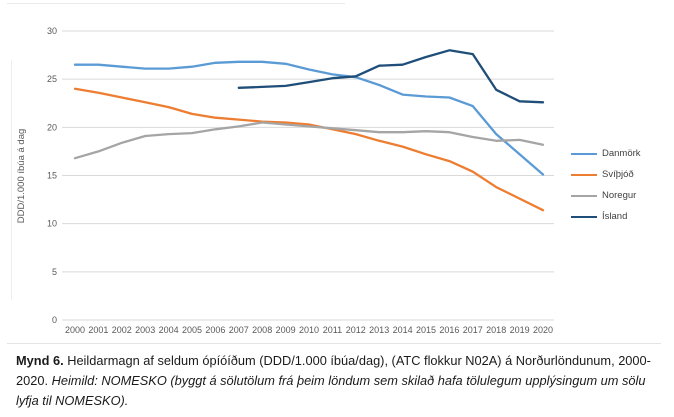 This screenshot has width=674, height=417. I want to click on y-axis-title: DDD/1.000 íbúa á dag, so click(21, 176).